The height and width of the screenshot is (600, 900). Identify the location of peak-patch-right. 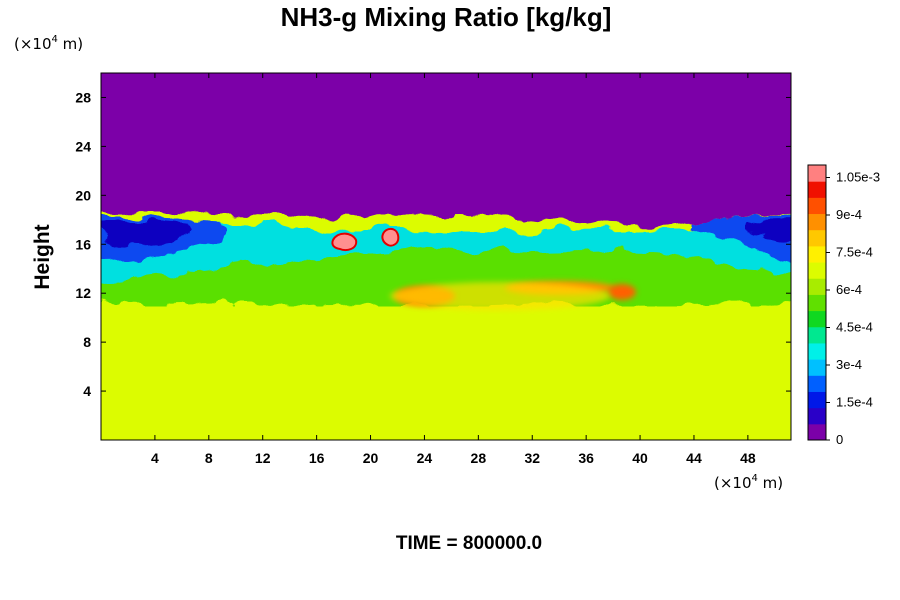
(390, 237).